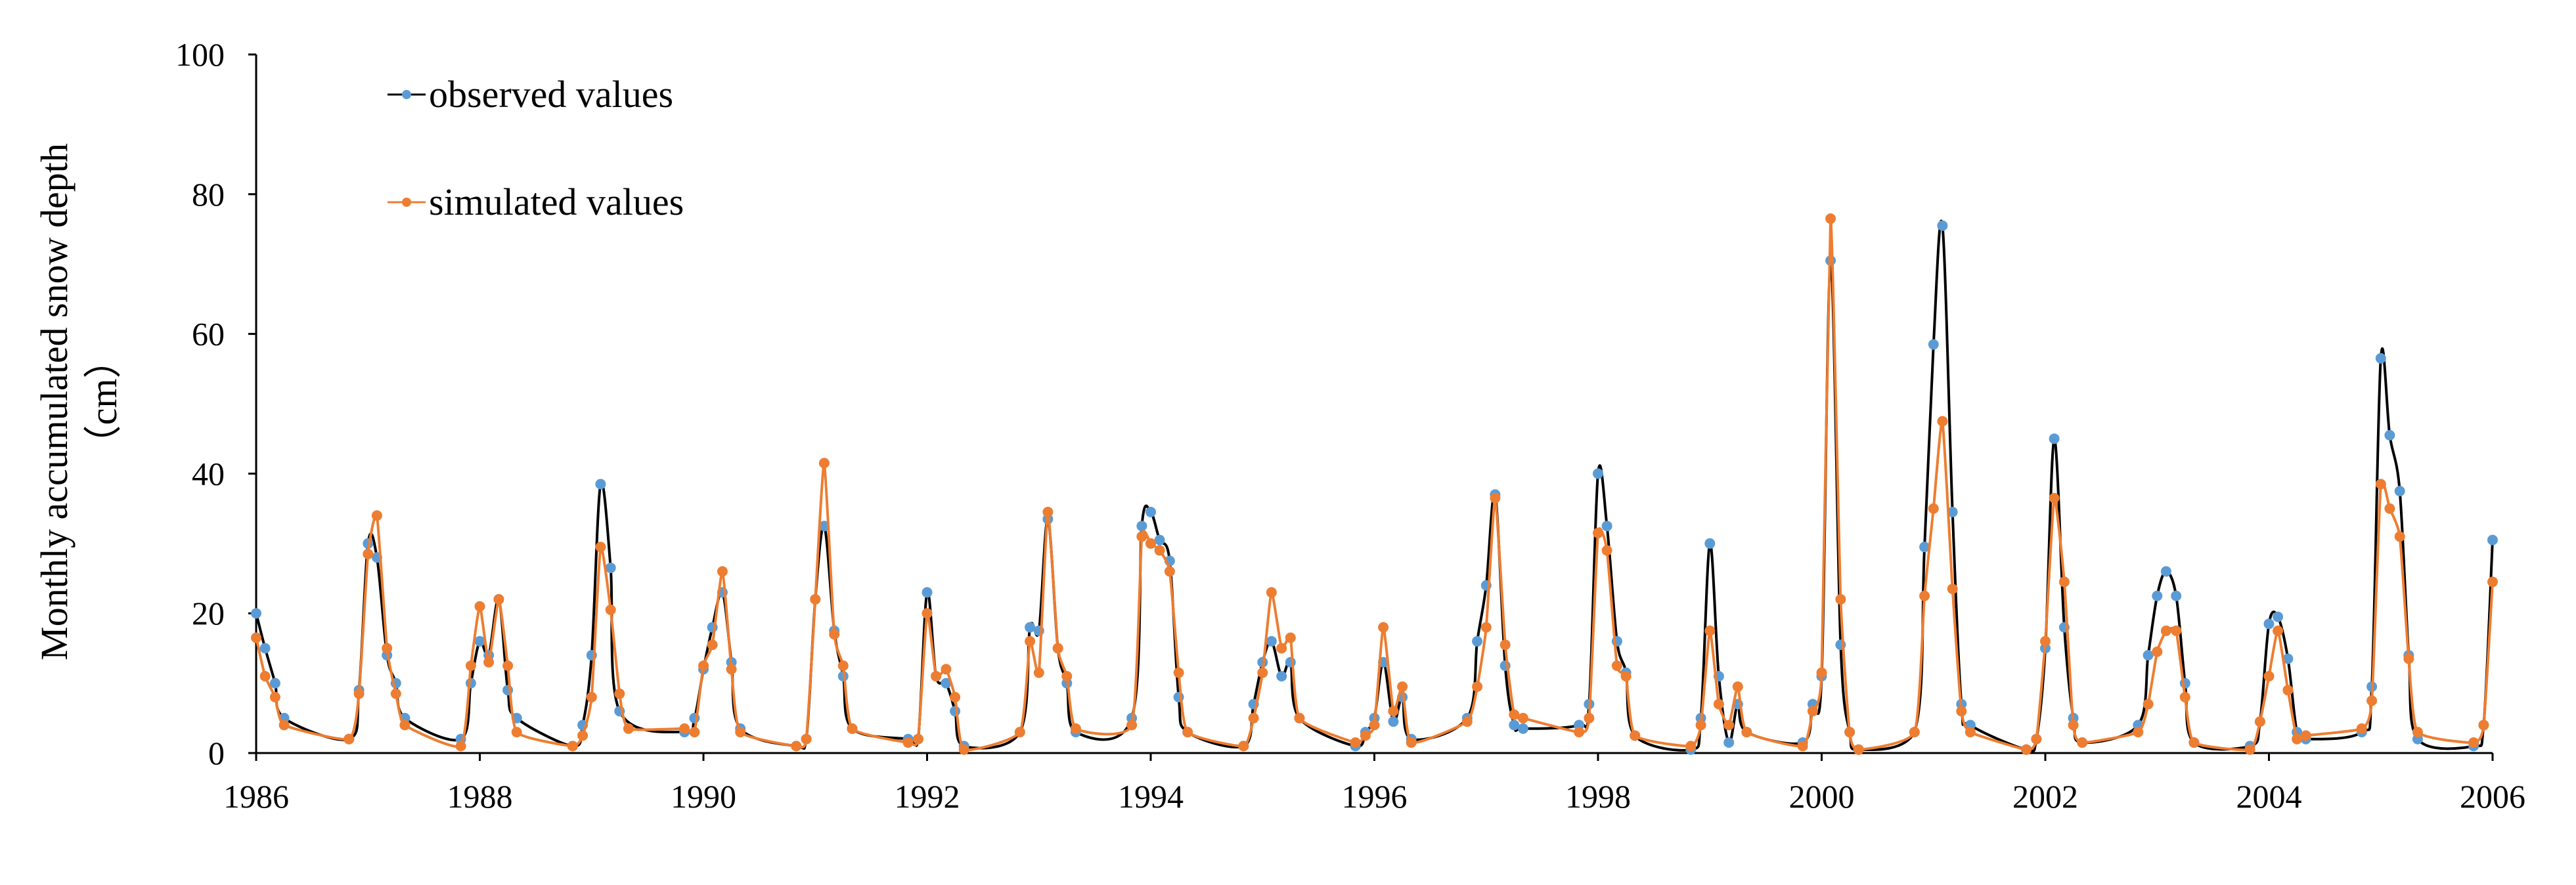  What do you see at coordinates (1151, 797) in the screenshot?
I see `x-tick-label: 1994` at bounding box center [1151, 797].